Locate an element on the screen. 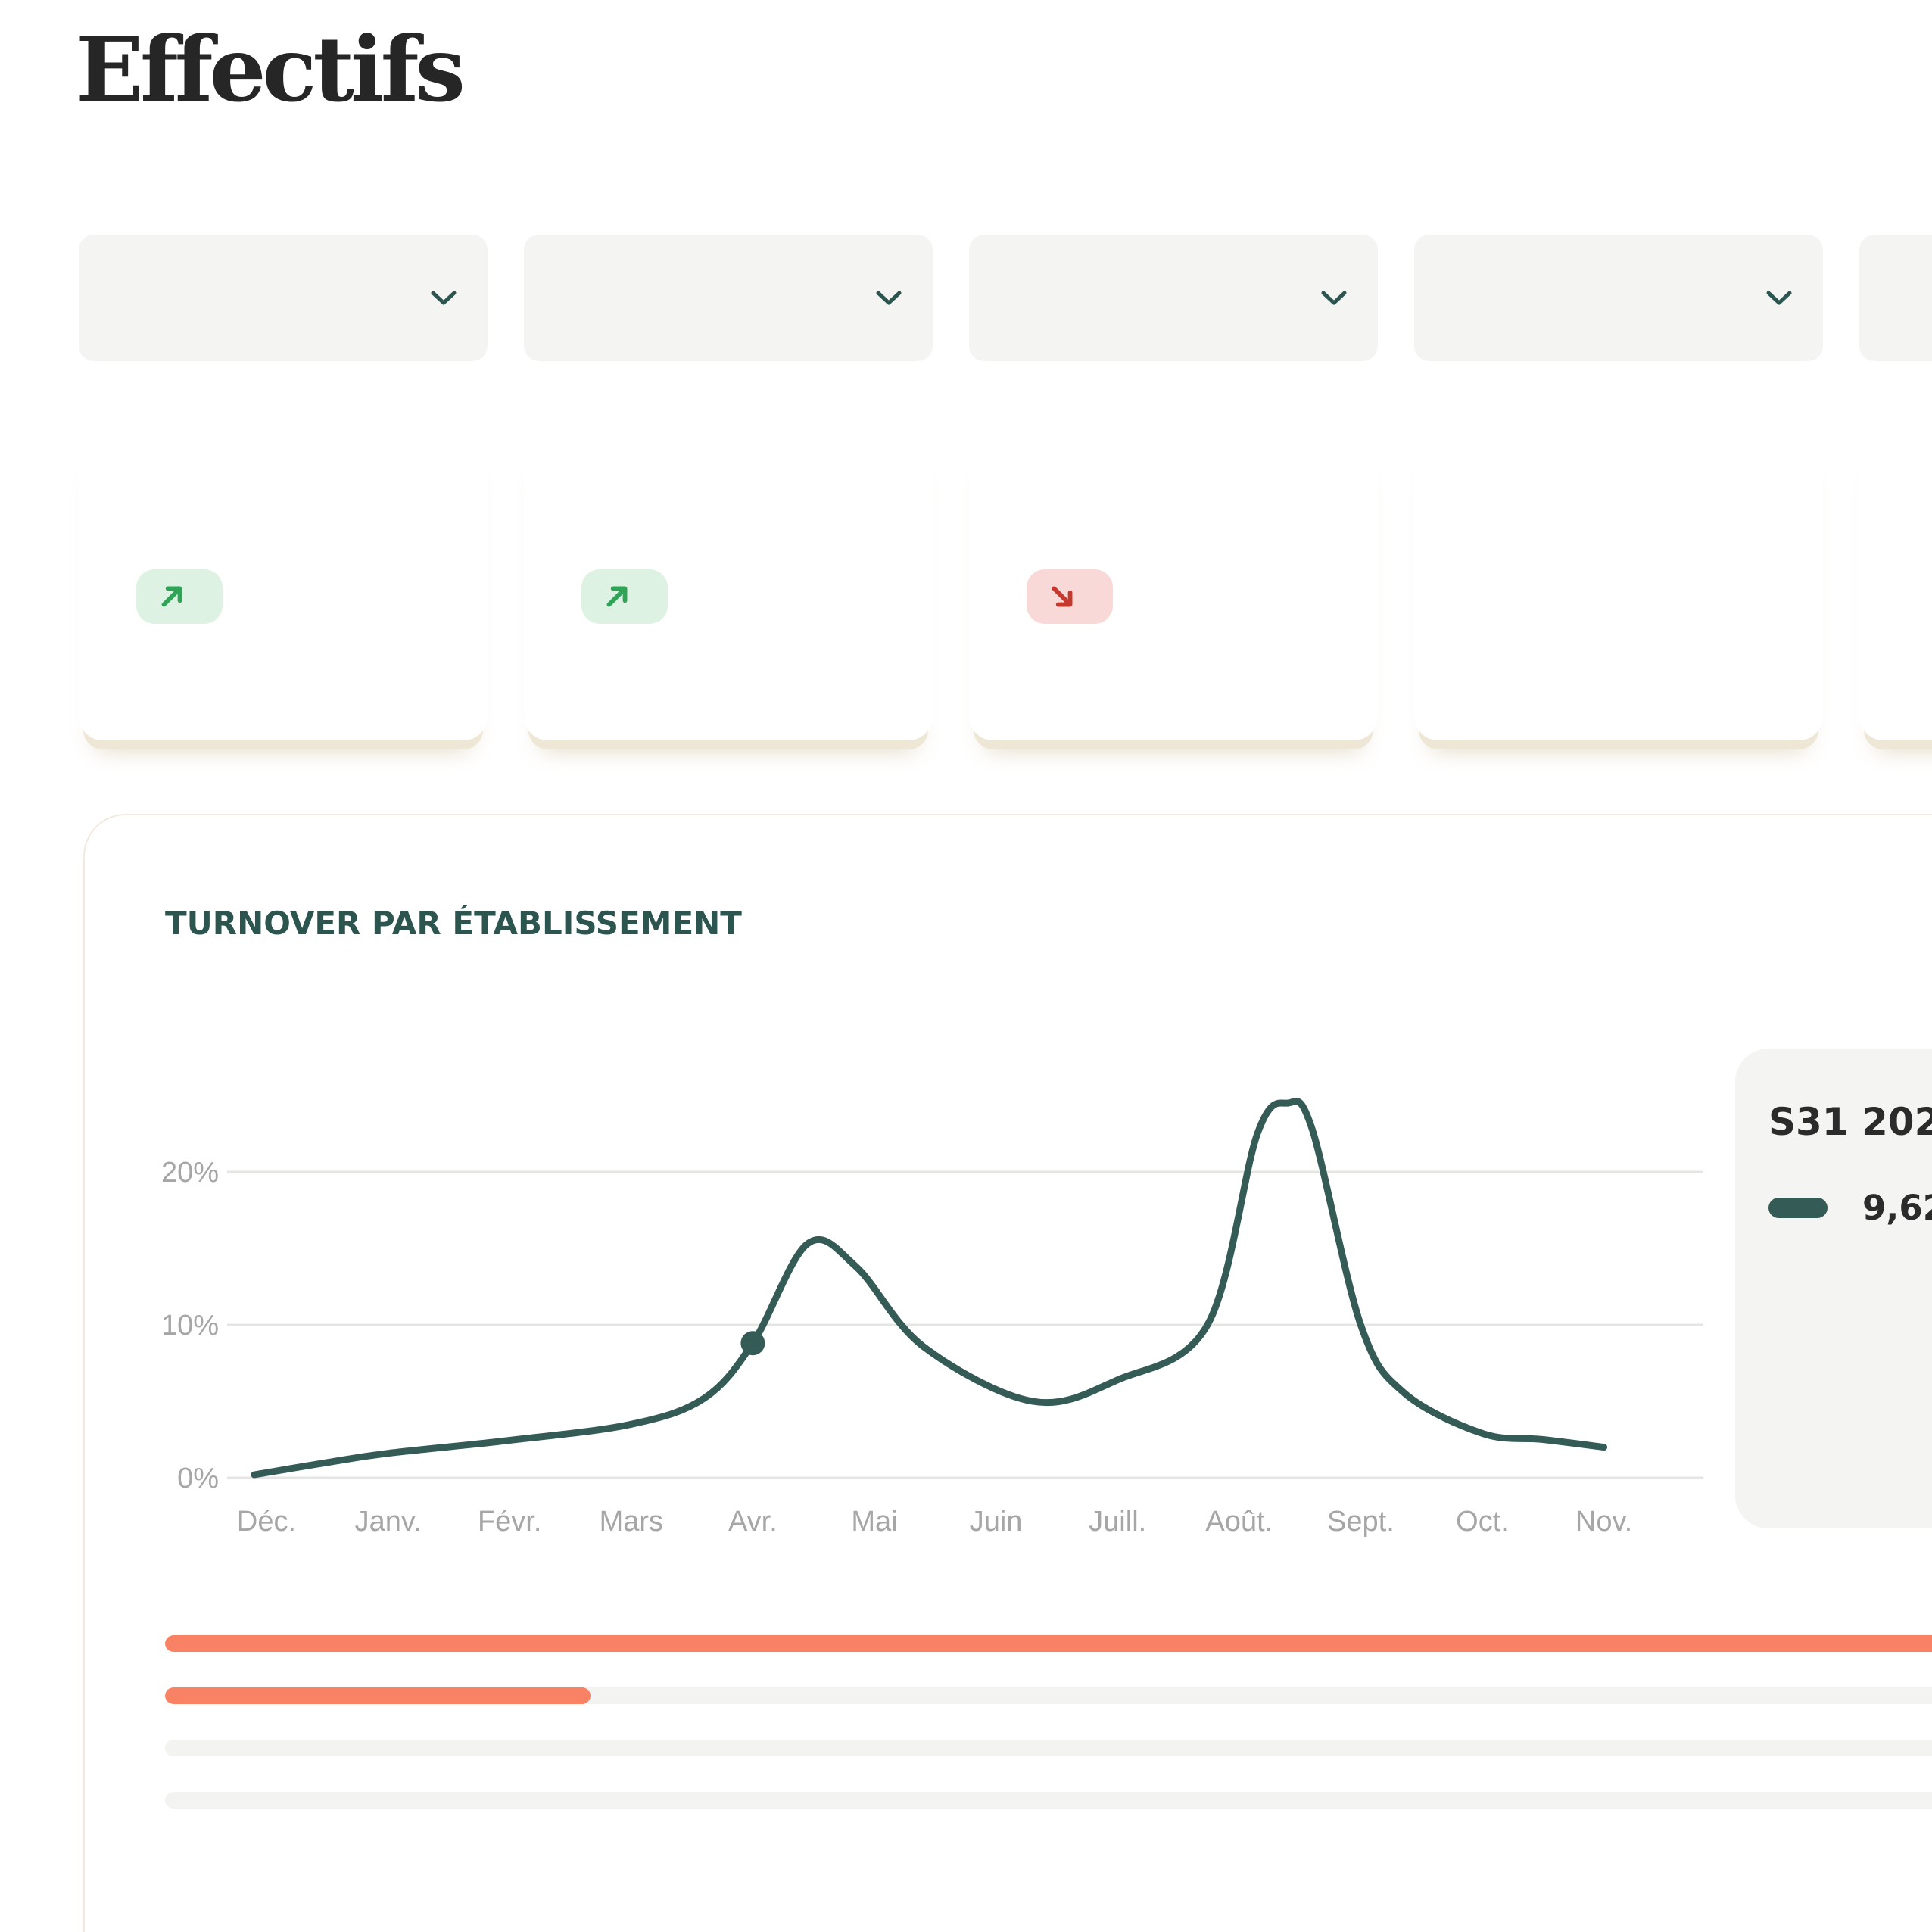 The width and height of the screenshot is (1932, 1932). series-legend-chip is located at coordinates (1798, 1208).